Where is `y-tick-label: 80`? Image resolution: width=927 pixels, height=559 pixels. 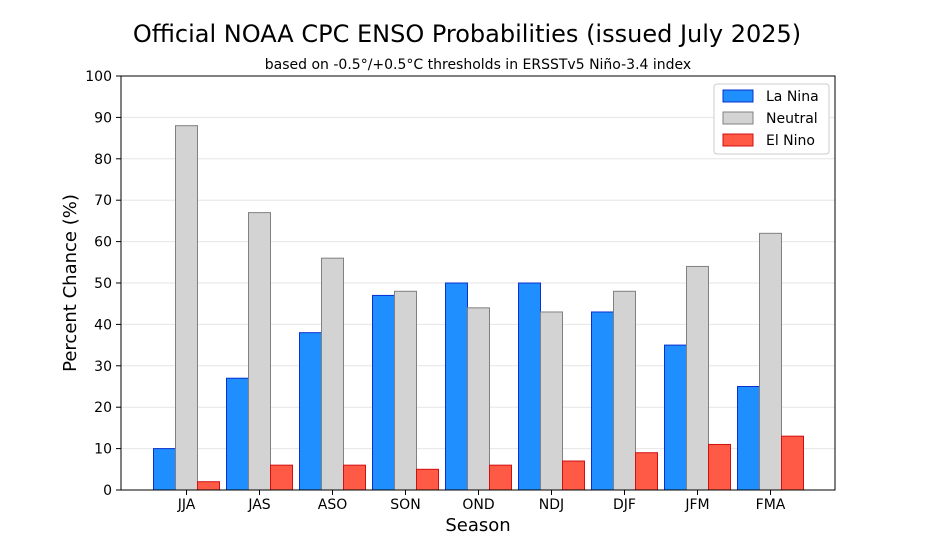
y-tick-label: 80 is located at coordinates (103, 160).